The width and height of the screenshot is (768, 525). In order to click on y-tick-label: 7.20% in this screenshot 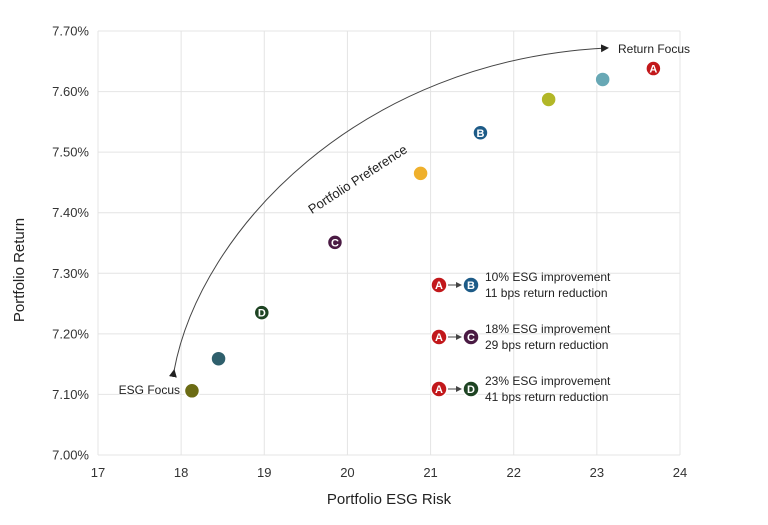, I will do `click(70, 333)`.